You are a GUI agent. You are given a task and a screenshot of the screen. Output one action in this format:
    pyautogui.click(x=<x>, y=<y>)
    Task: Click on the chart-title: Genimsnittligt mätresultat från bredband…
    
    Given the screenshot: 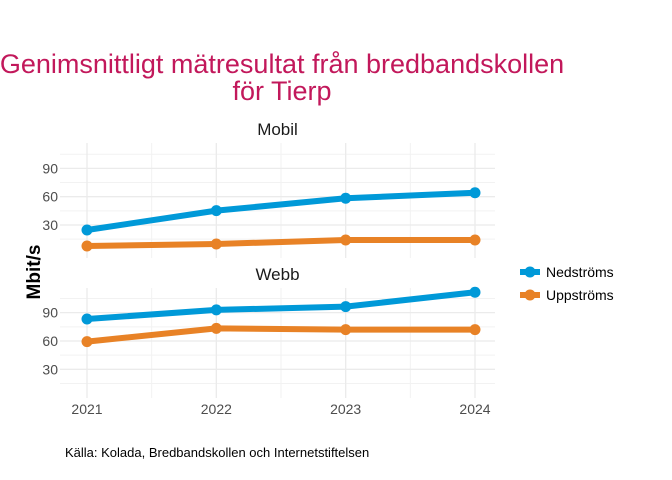 What is the action you would take?
    pyautogui.click(x=282, y=64)
    